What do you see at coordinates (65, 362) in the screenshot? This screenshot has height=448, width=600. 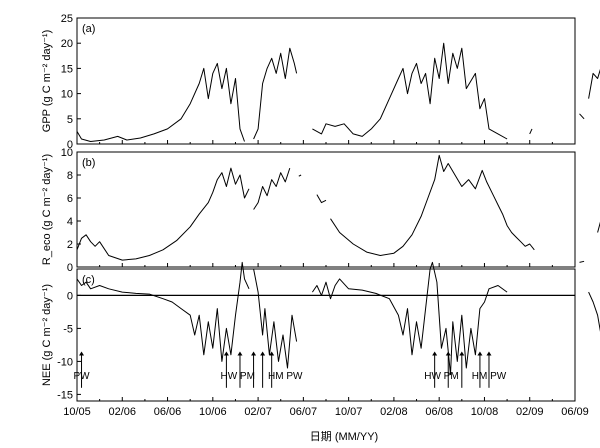 I see `y-tick-label: -10` at bounding box center [65, 362].